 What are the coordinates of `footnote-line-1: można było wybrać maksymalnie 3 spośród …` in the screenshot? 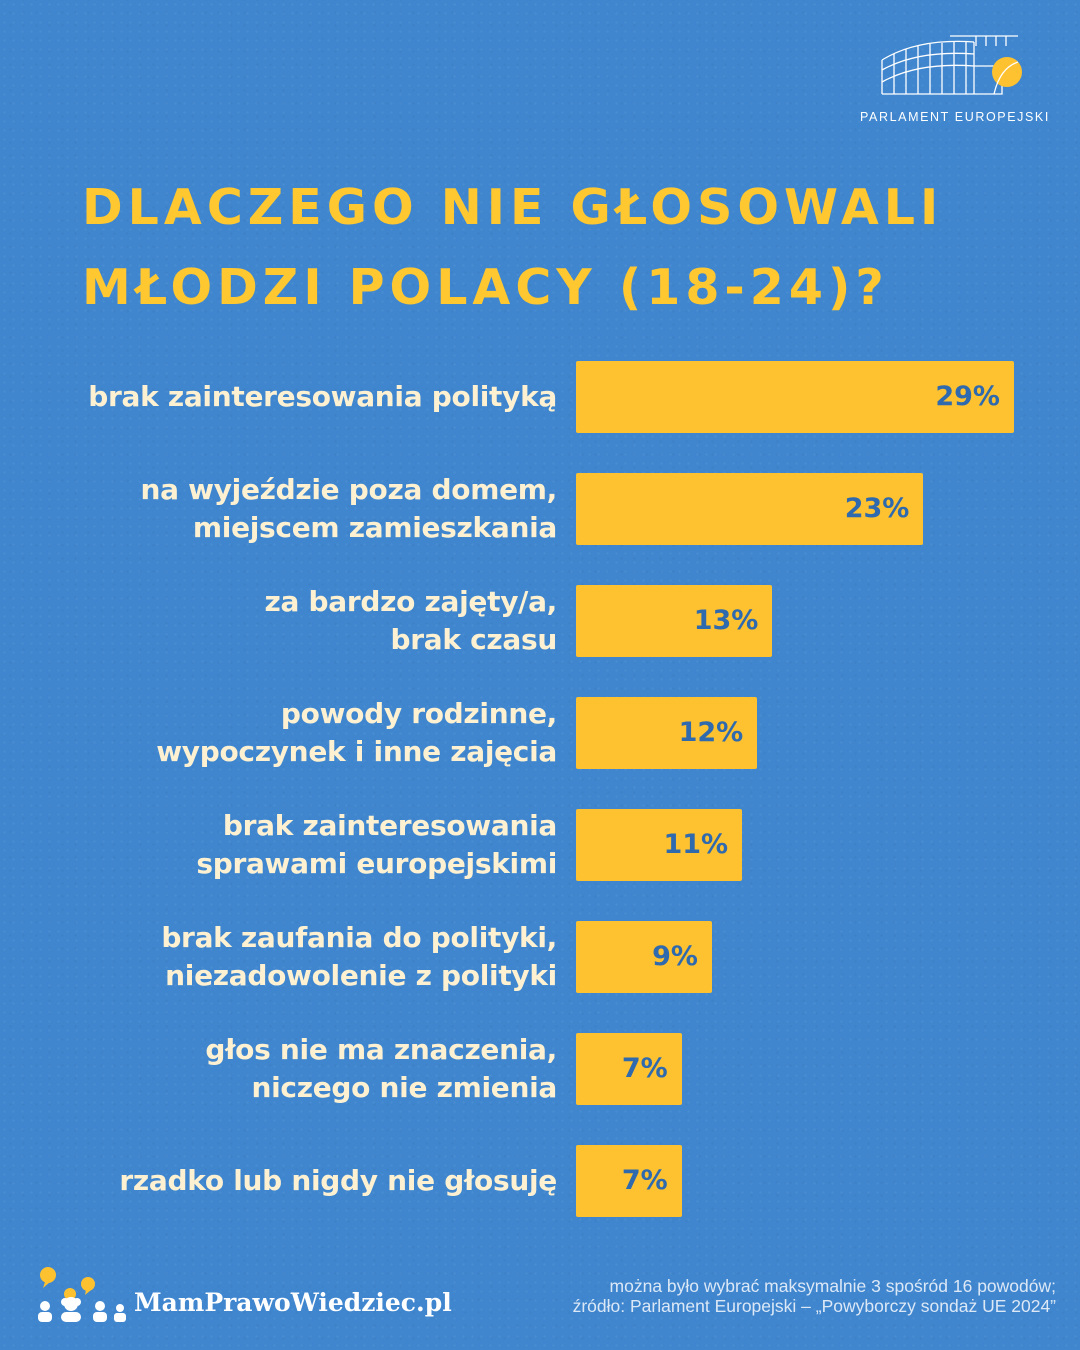 It's located at (832, 1286).